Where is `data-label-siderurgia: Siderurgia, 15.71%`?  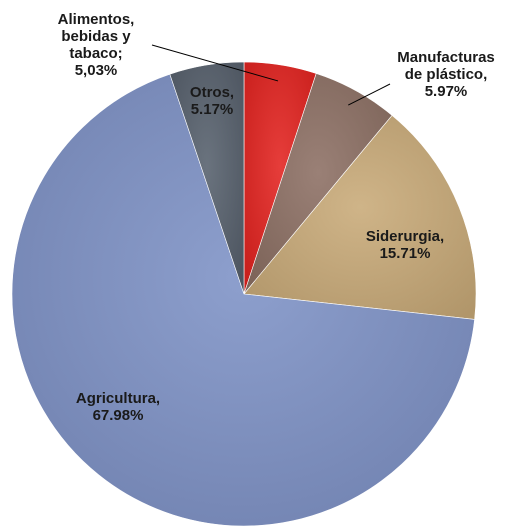 data-label-siderurgia: Siderurgia, 15.71% is located at coordinates (405, 245).